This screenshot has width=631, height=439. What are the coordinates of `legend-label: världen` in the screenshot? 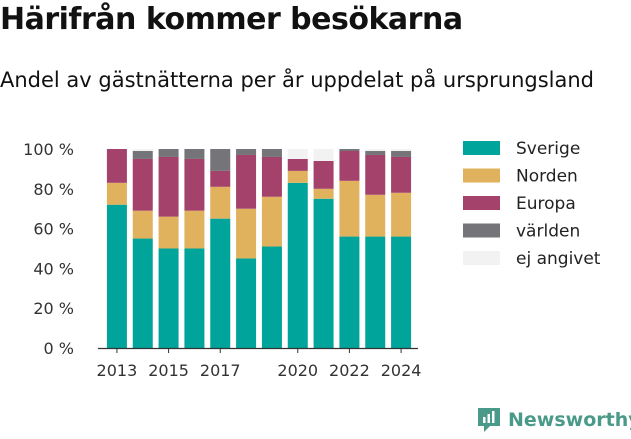 It's located at (548, 232).